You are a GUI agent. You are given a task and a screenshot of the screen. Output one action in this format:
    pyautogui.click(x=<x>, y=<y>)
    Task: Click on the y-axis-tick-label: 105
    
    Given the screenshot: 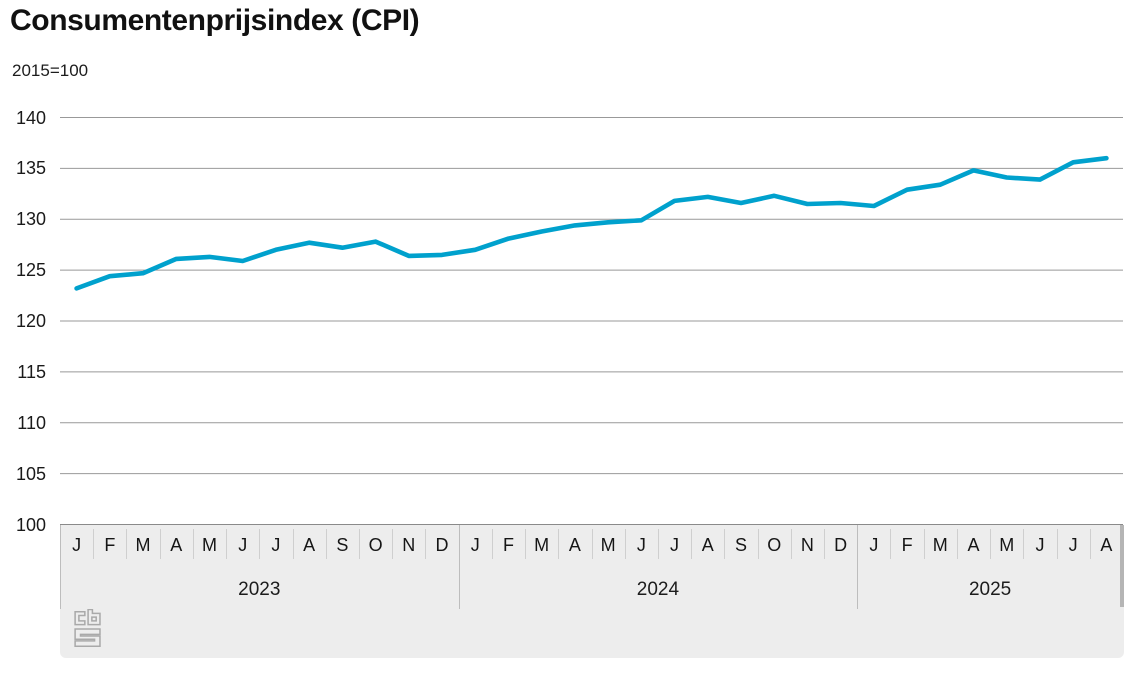 What is the action you would take?
    pyautogui.click(x=30, y=473)
    